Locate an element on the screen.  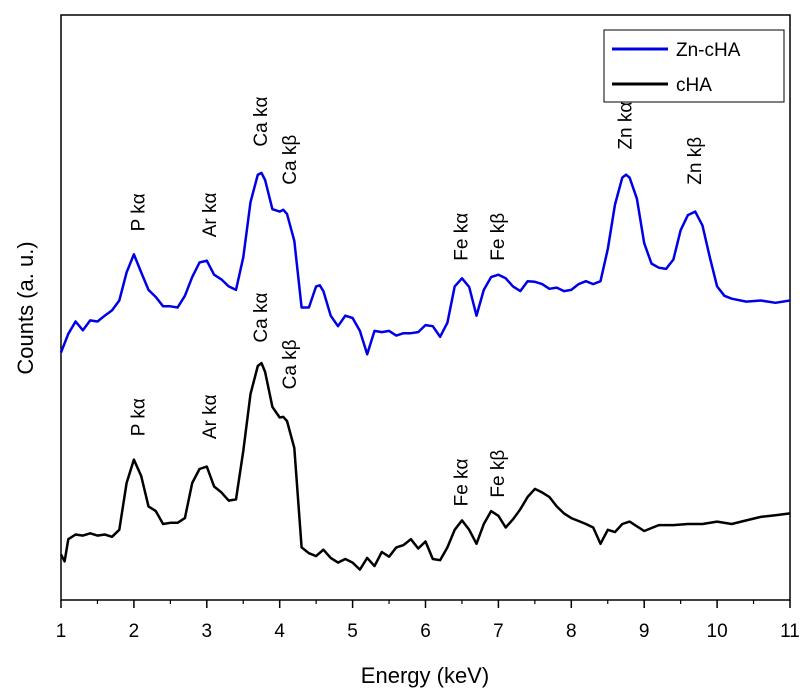
peak-label-zn-cha-ca-k: Ca kα is located at coordinates (261, 122).